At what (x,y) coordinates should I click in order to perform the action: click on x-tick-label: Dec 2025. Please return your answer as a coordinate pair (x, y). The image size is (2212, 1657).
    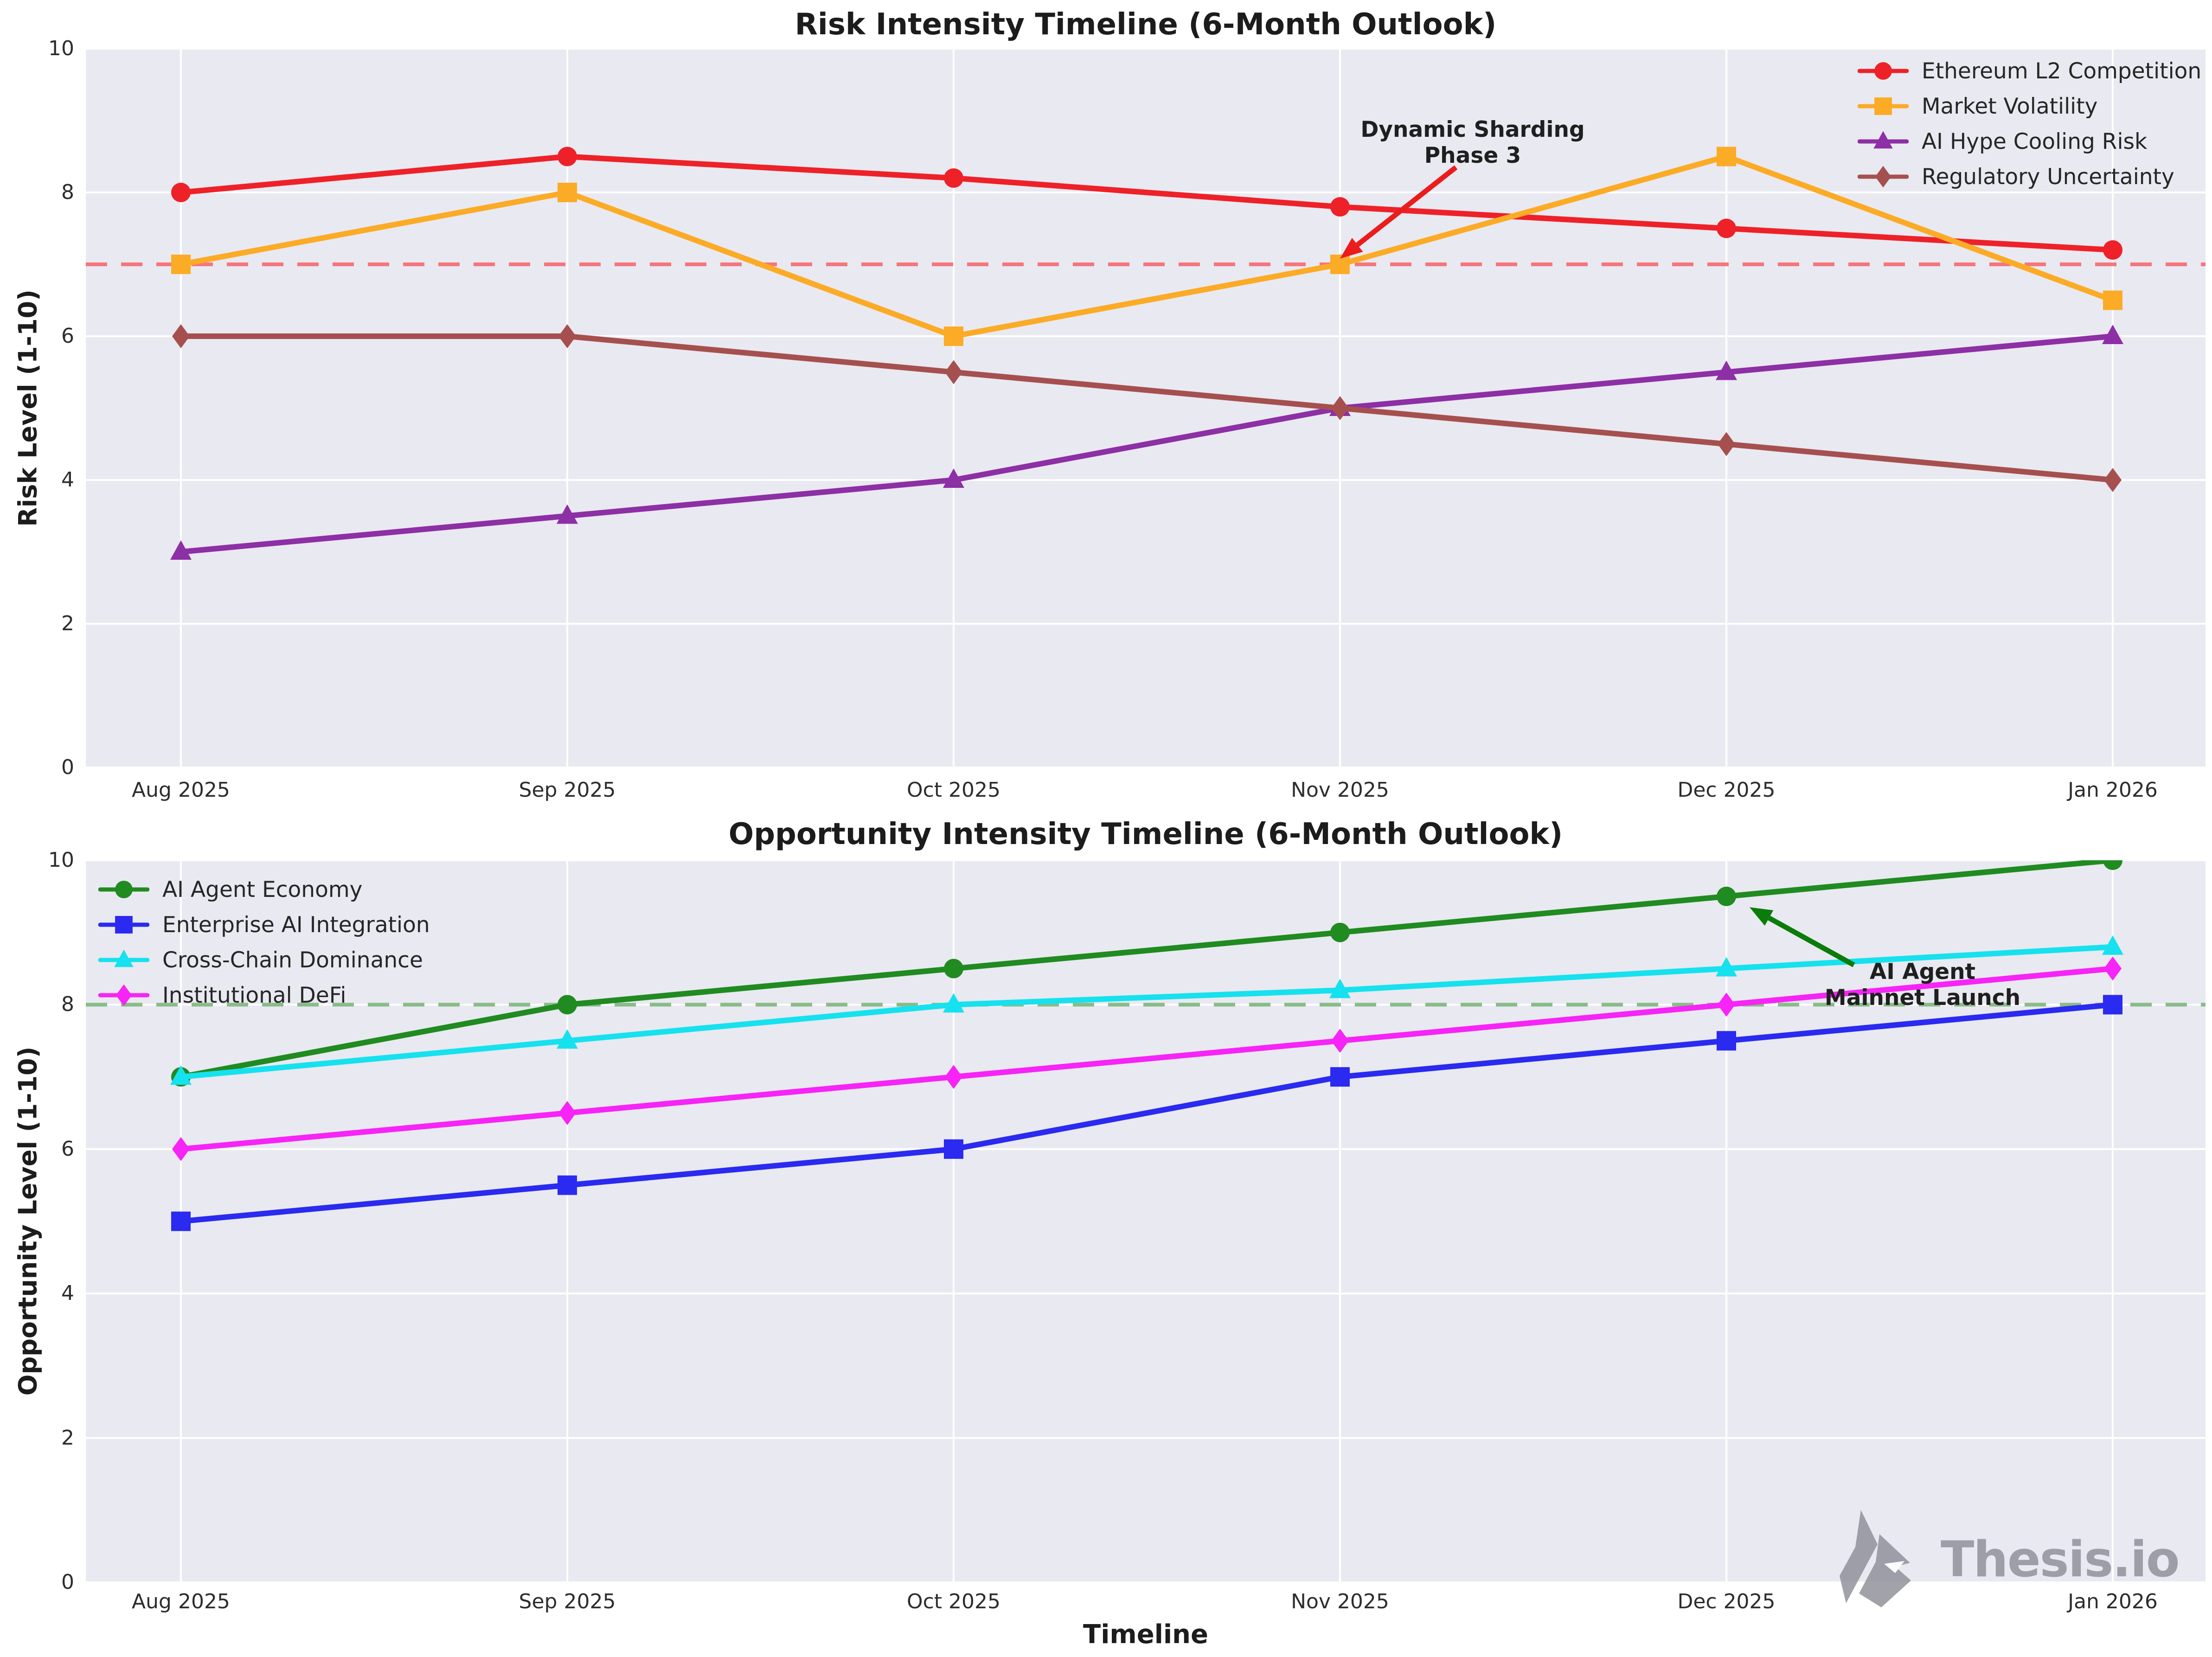
    Looking at the image, I should click on (1727, 1601).